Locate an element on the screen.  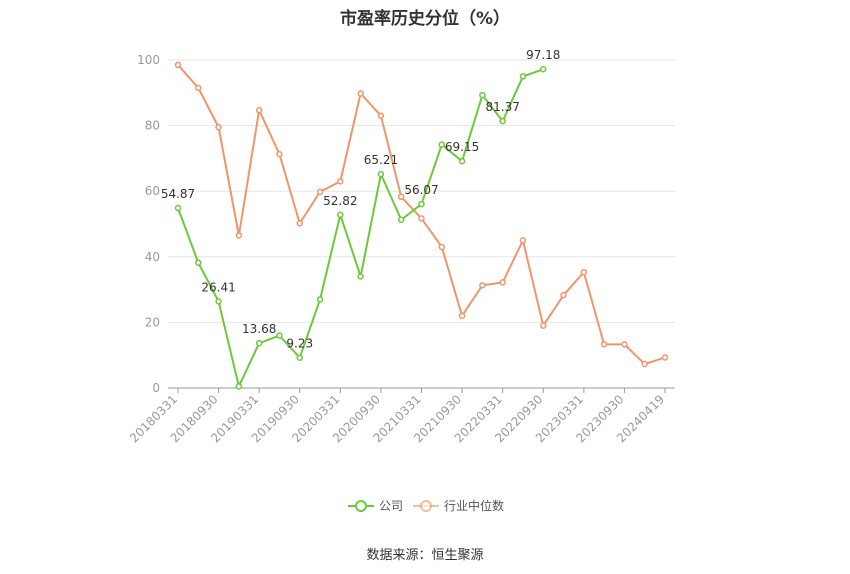
data-label-company: 13.68 is located at coordinates (259, 329).